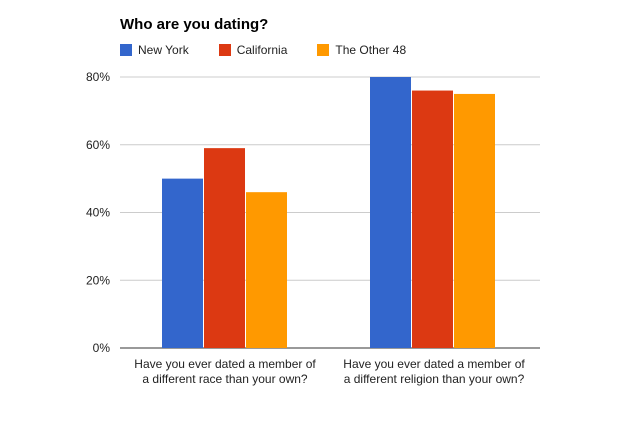 The image size is (640, 427). Describe the element at coordinates (194, 24) in the screenshot. I see `chart-title: Who are you dating?` at that location.